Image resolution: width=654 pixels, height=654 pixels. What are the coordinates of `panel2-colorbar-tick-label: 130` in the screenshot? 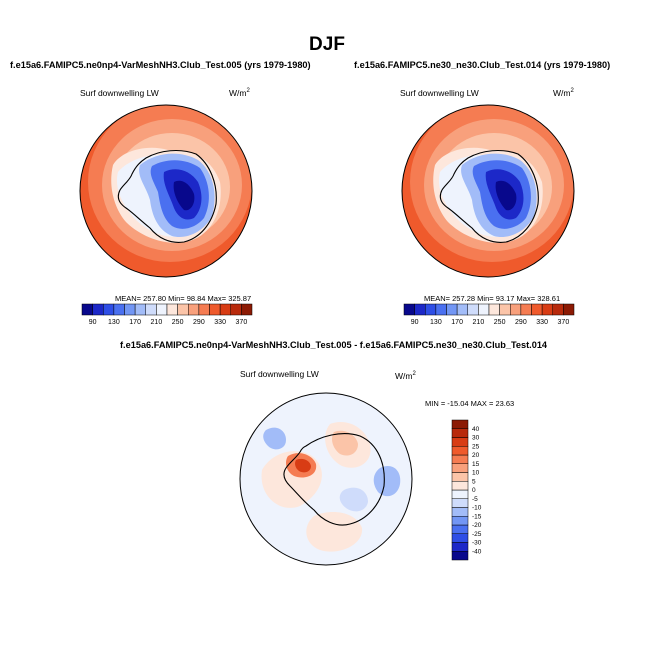 It's located at (436, 322).